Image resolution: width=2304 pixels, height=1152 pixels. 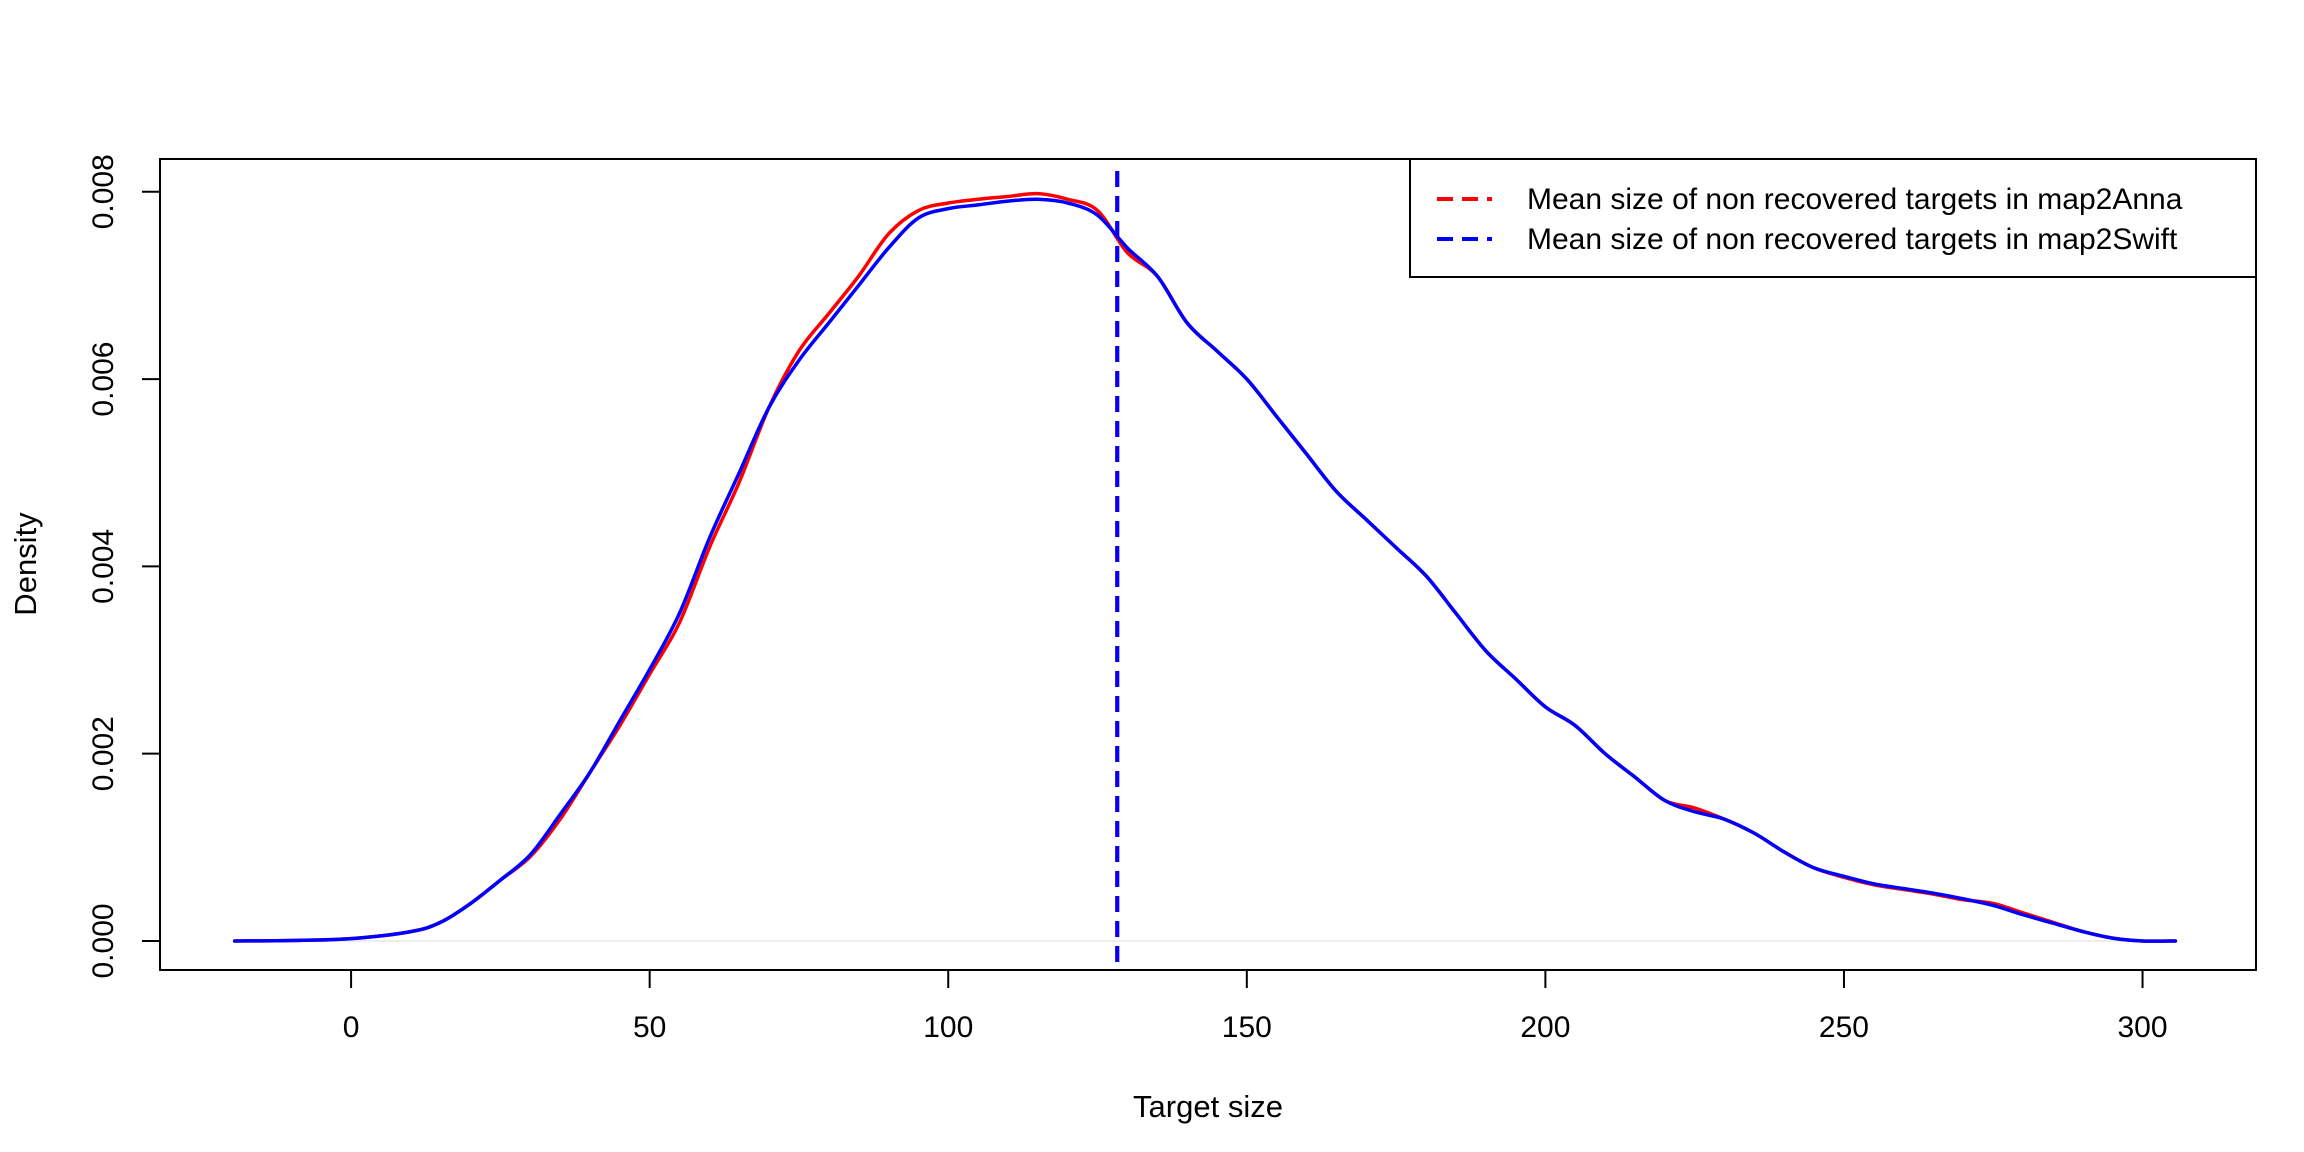 What do you see at coordinates (1545, 1027) in the screenshot?
I see `x-tick-label-200: 200` at bounding box center [1545, 1027].